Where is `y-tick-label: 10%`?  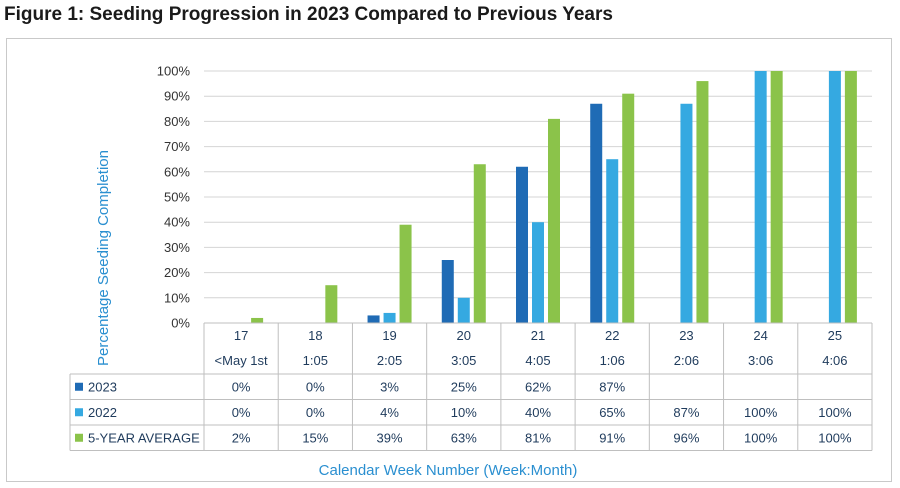
y-tick-label: 10% is located at coordinates (177, 297).